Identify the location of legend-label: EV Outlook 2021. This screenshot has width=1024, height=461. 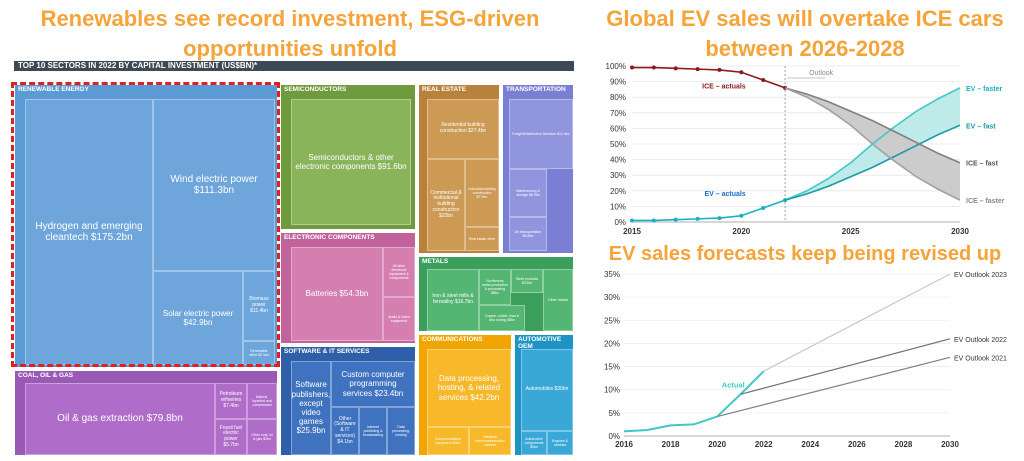
(980, 358).